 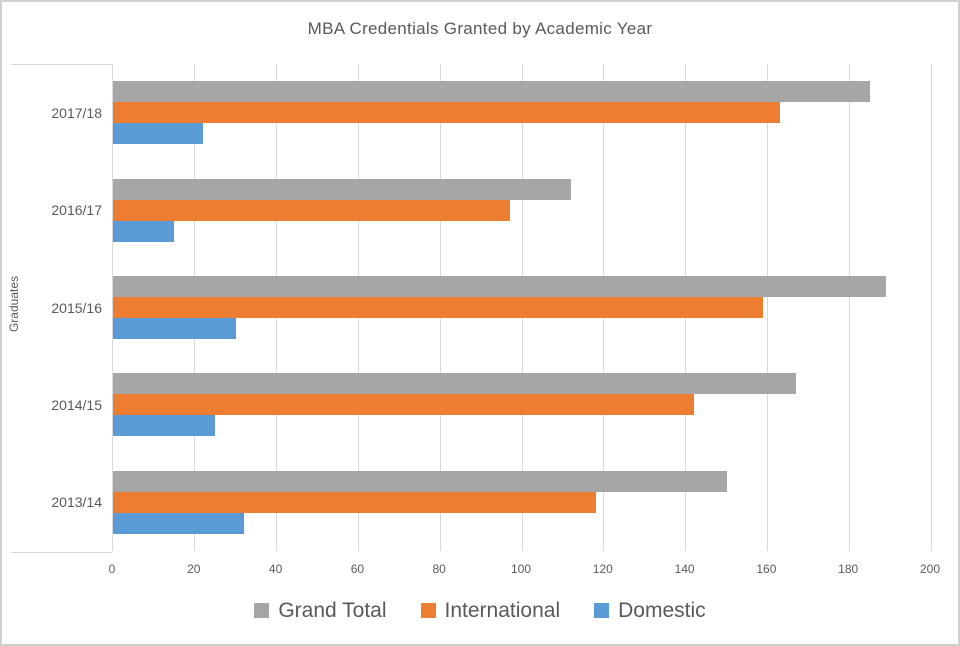 I want to click on category-label-2017-18: 2017/18, so click(x=76, y=112).